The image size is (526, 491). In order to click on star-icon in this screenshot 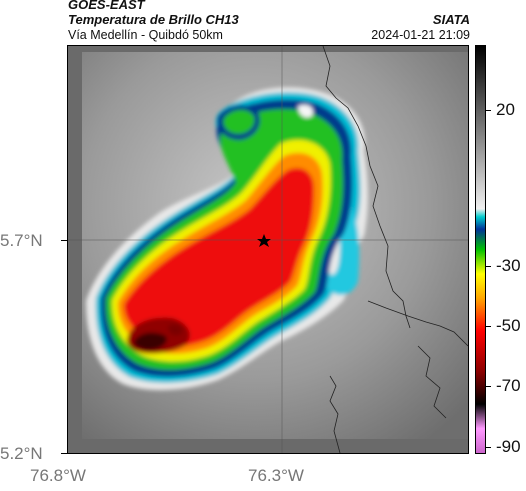, I will do `click(264, 240)`.